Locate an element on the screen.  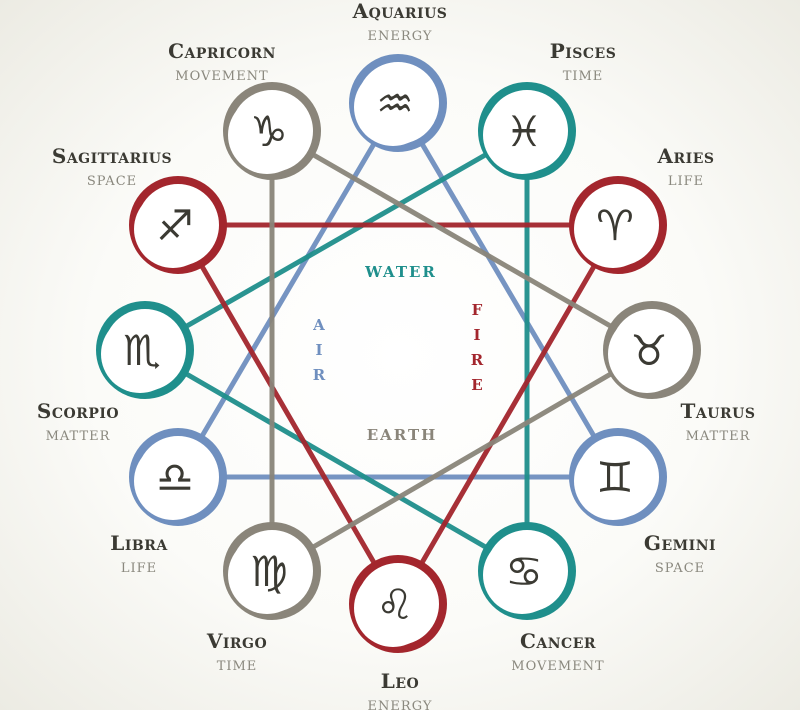
cancer-icon: ♋ is located at coordinates (527, 571).